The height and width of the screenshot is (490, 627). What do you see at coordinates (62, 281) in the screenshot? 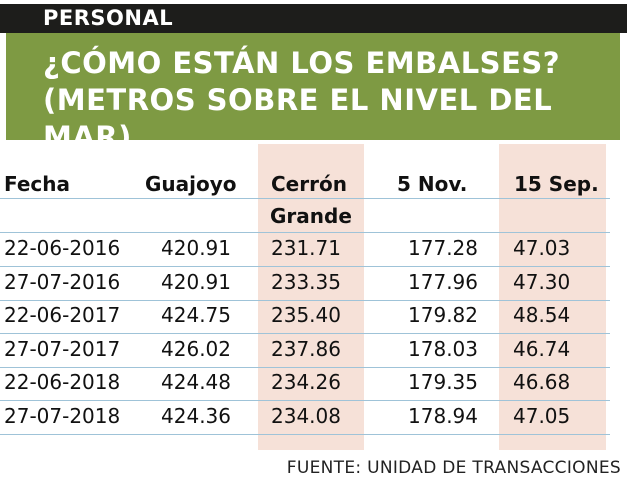
I see `table-cell: 27-07-2016` at bounding box center [62, 281].